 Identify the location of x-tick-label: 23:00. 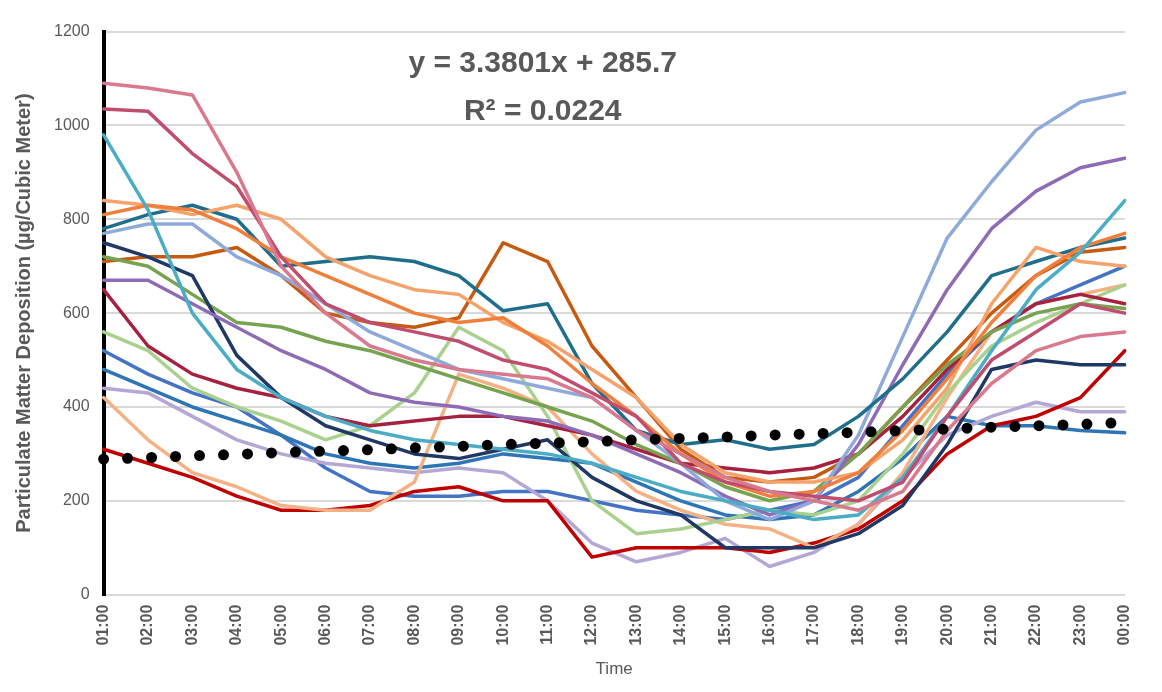
(1079, 625).